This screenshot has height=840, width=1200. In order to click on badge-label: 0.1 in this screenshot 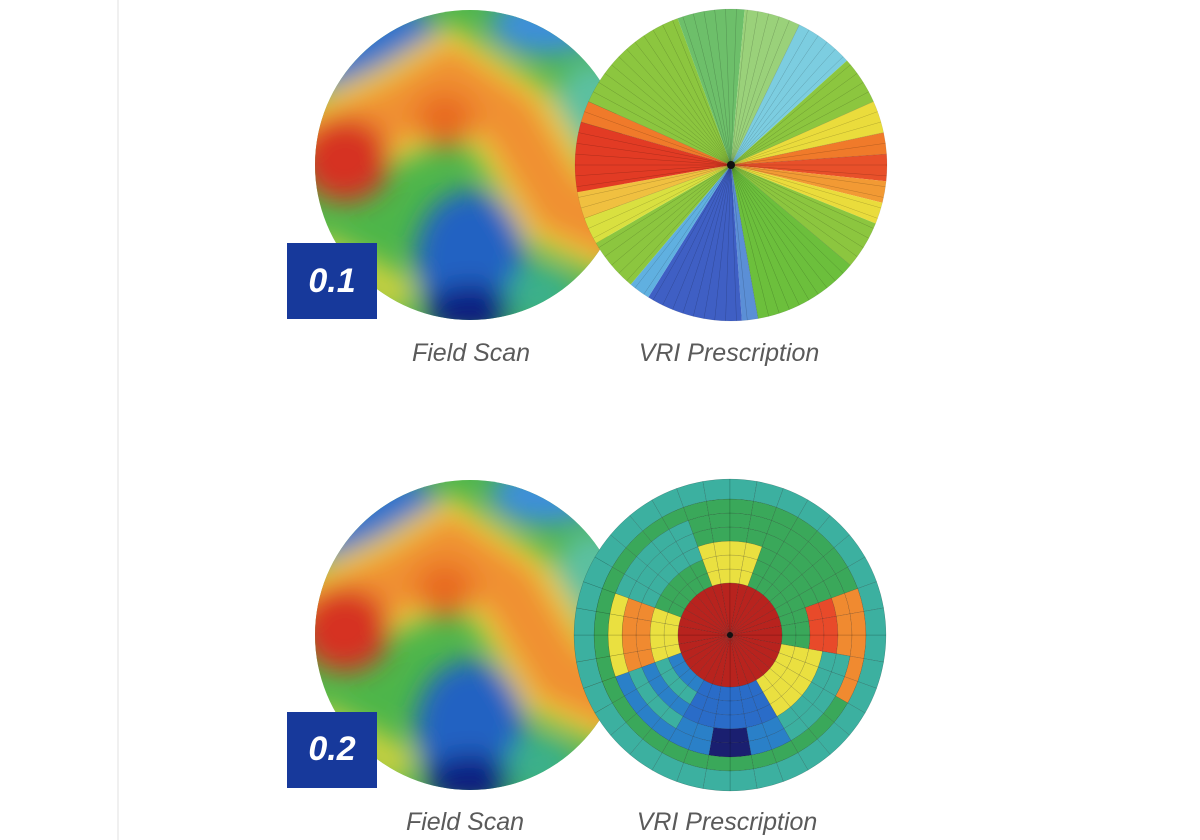, I will do `click(331, 281)`.